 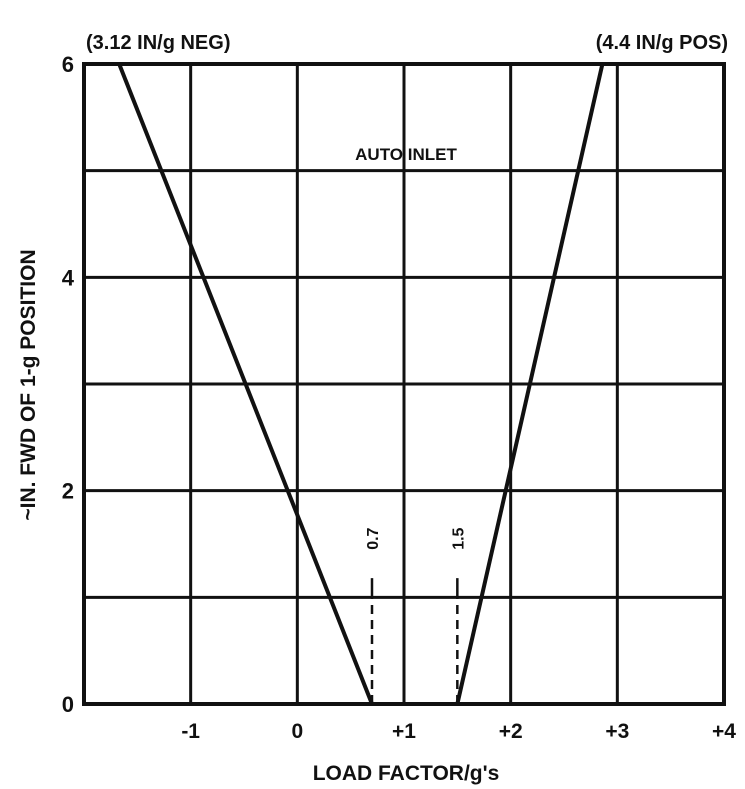 What do you see at coordinates (458, 538) in the screenshot?
I see `marker-label-2: 1.5` at bounding box center [458, 538].